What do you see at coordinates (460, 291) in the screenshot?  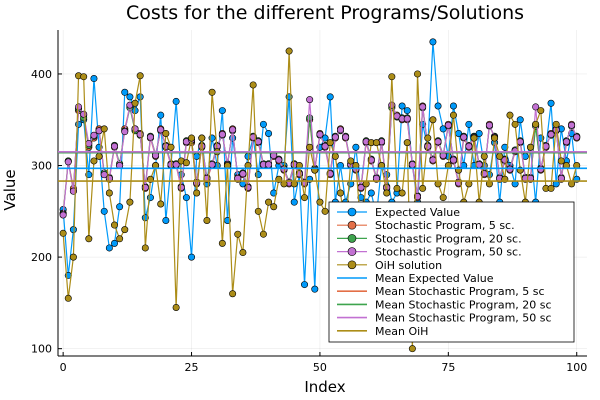 I see `legend-label-mean-stochastic-program-5-sc: Mean Stochastic Program, 5 sc` at bounding box center [460, 291].